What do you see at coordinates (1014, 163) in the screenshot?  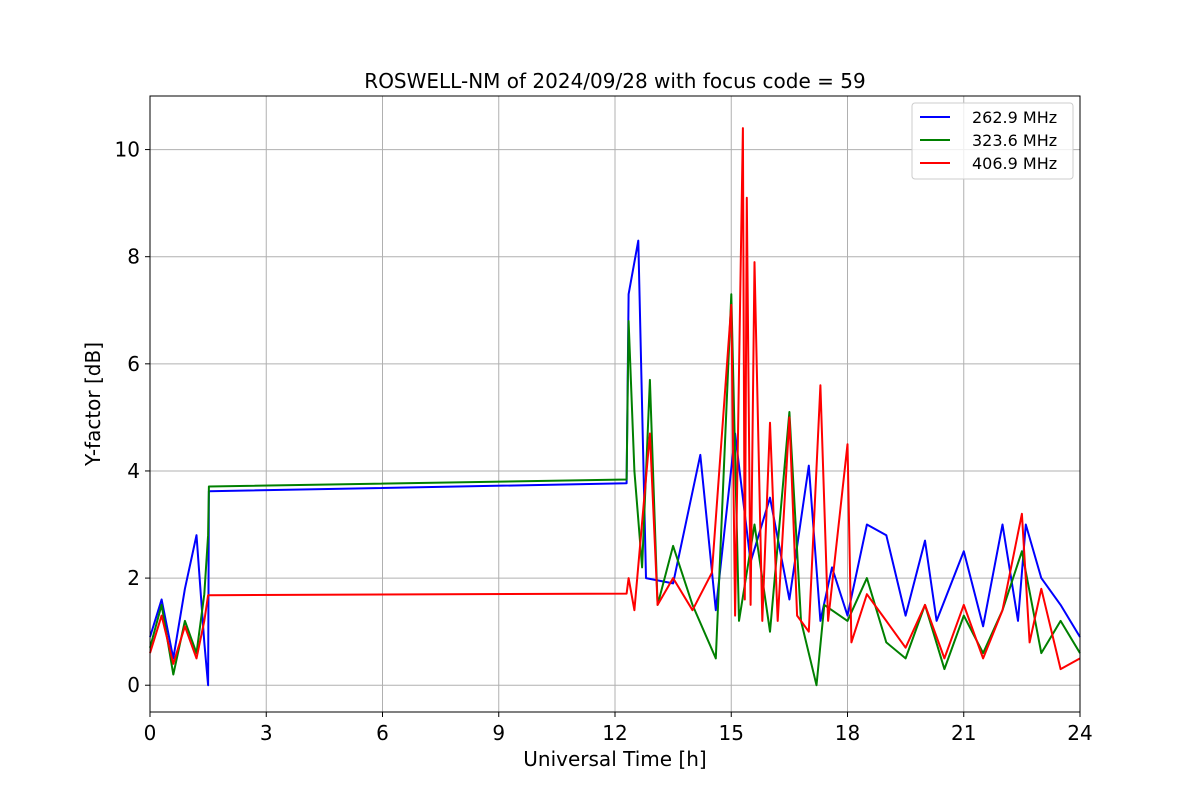 I see `legend-label-2: 406.9 MHz` at bounding box center [1014, 163].